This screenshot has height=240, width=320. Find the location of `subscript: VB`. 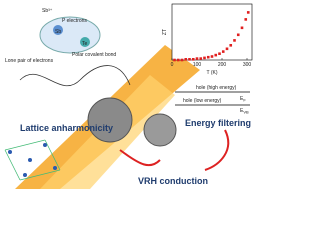

subscript: VB is located at coordinates (246, 112).